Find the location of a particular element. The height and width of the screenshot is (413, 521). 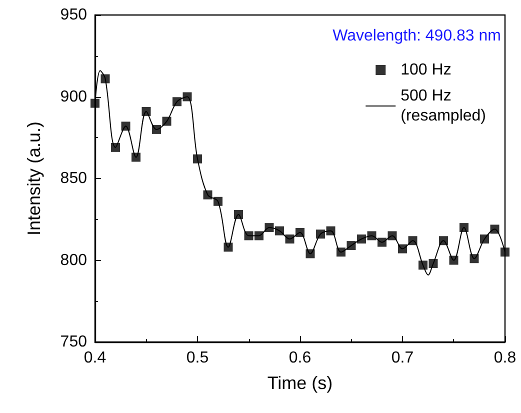

y-tick-label: 750 is located at coordinates (74, 342).